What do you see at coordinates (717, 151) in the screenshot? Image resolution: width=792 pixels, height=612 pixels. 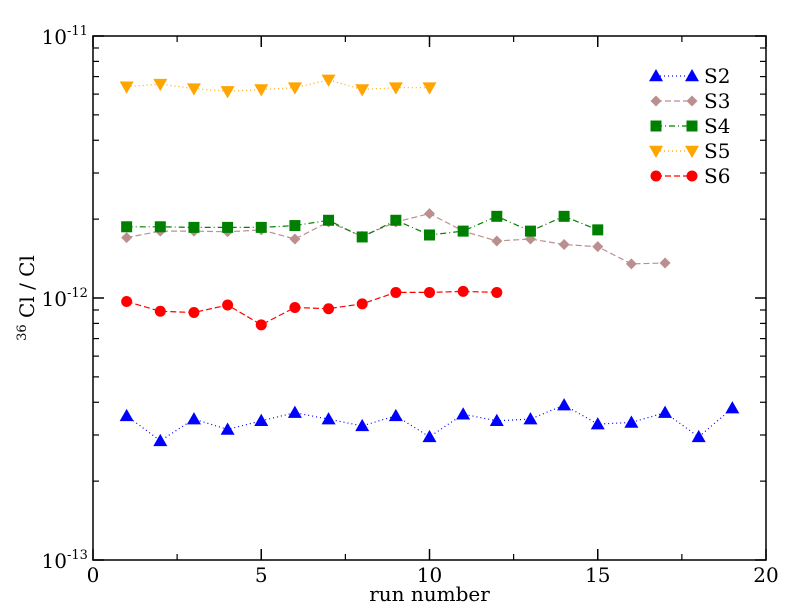 I see `legend-label: S5` at bounding box center [717, 151].